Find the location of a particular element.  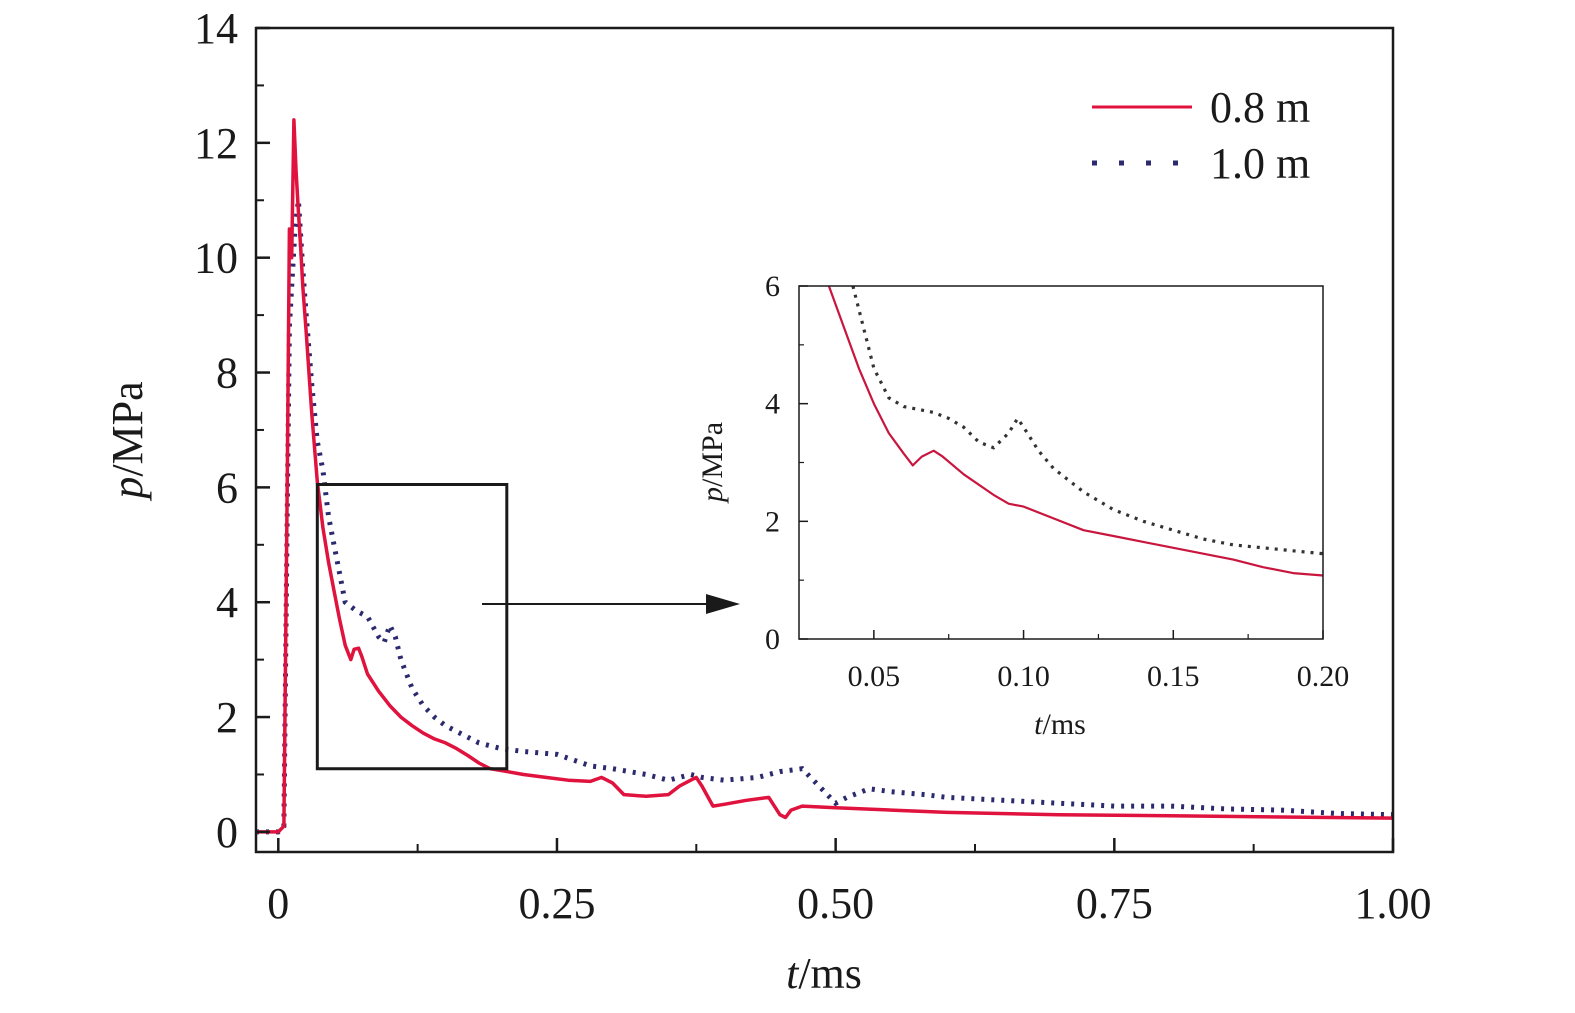

inset-y-tick-label-1: 2 is located at coordinates (772, 521).